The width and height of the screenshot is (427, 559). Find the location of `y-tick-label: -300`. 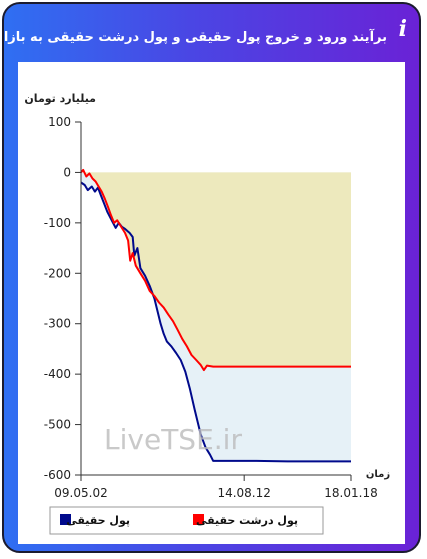

y-tick-label: -300 is located at coordinates (57, 324).